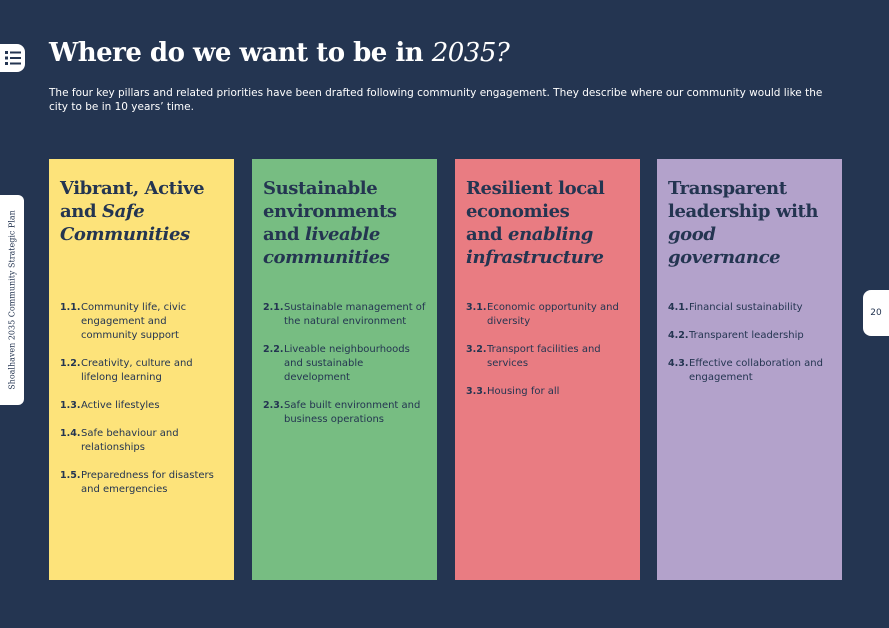 The width and height of the screenshot is (889, 628). I want to click on priority-number: 2.1., so click(273, 307).